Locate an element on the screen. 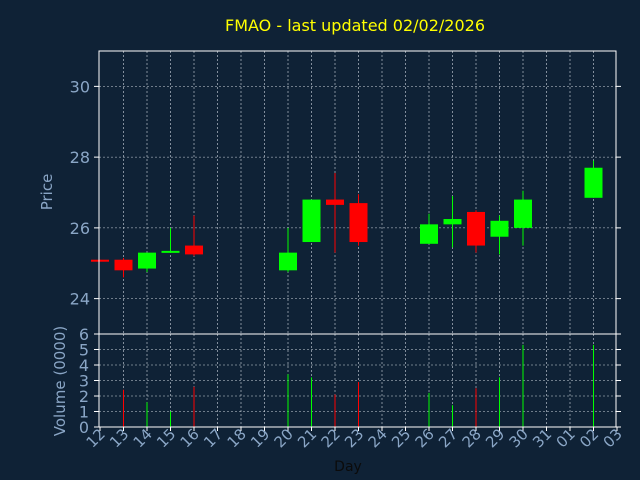  volume-tick-label: 1 is located at coordinates (84, 412).